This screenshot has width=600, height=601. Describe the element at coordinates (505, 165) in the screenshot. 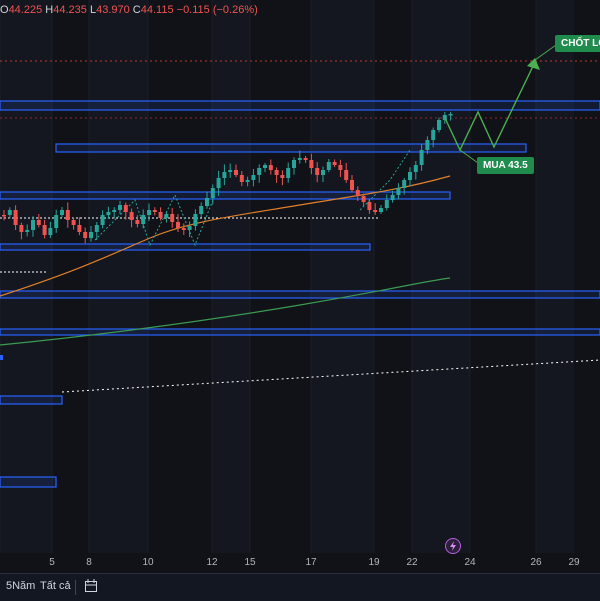

I see `buy-label: MUA 43.5` at that location.